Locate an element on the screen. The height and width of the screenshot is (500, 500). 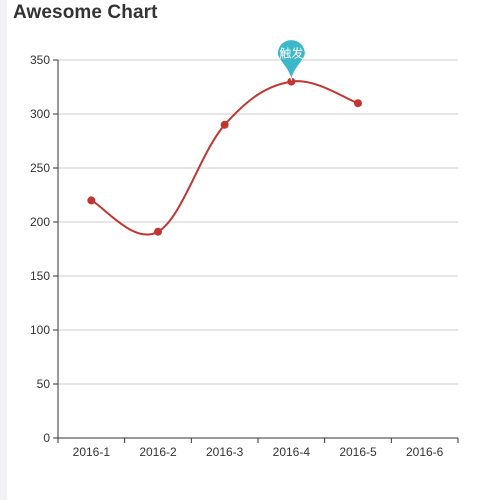
x-tick-label: 2016-6 is located at coordinates (425, 452).